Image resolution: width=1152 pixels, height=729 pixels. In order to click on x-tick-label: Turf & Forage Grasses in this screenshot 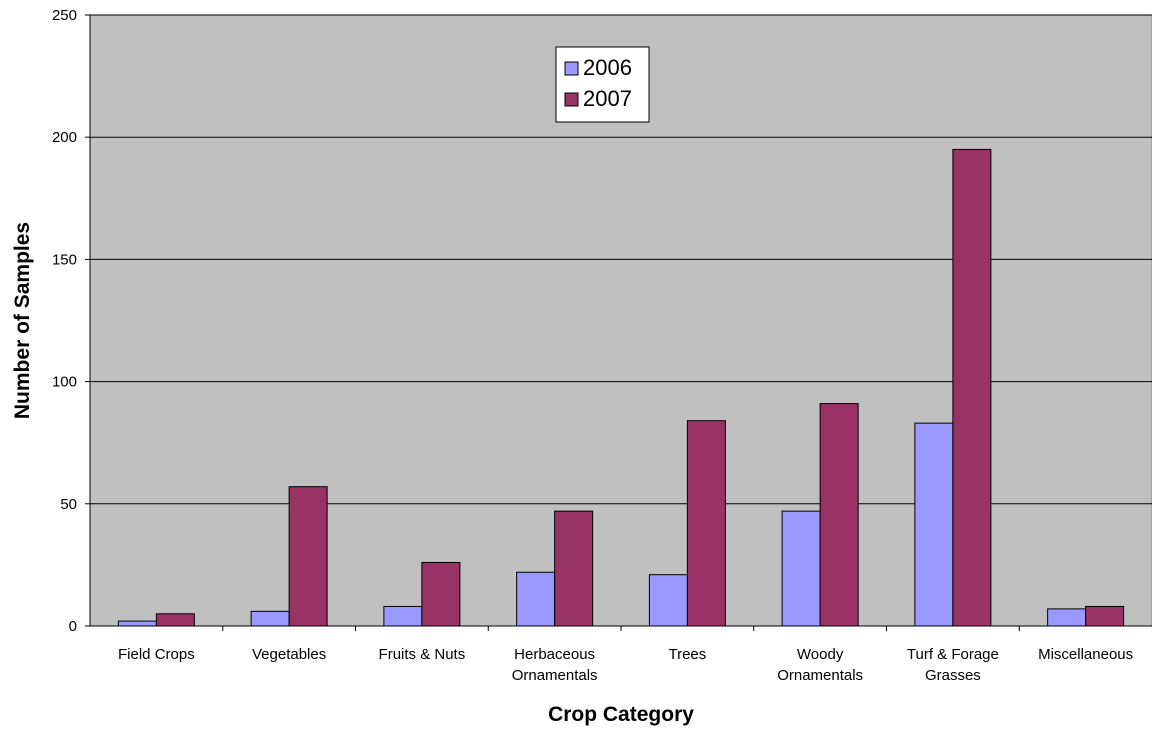, I will do `click(953, 665)`.